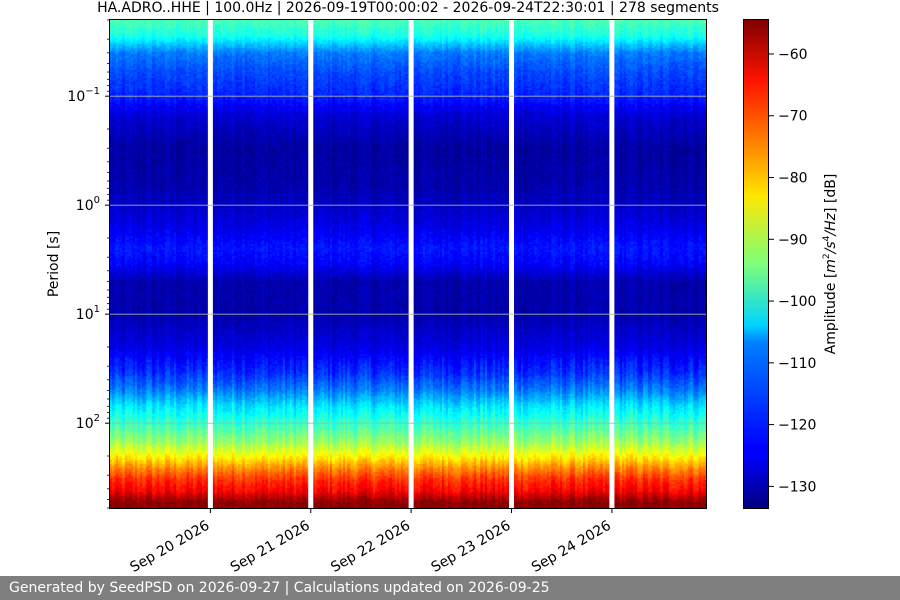 Image resolution: width=900 pixels, height=600 pixels. What do you see at coordinates (793, 179) in the screenshot?
I see `colorbar-tick-label: −80` at bounding box center [793, 179].